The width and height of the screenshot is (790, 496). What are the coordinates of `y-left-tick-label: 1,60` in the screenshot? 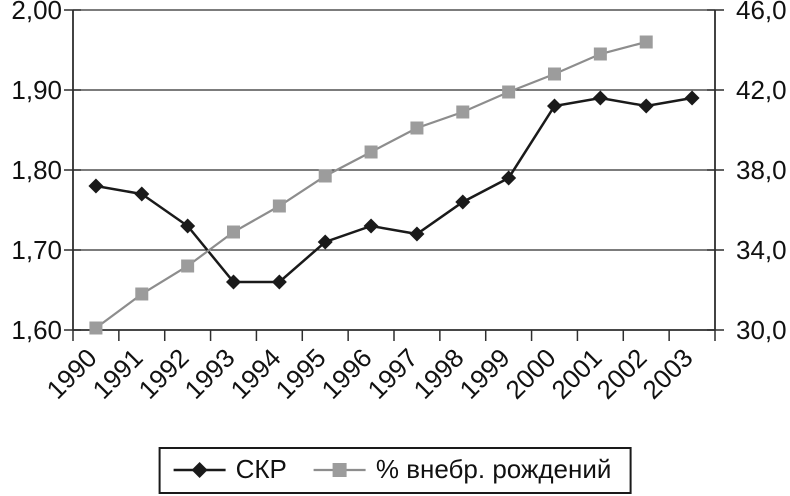 It's located at (36, 330).